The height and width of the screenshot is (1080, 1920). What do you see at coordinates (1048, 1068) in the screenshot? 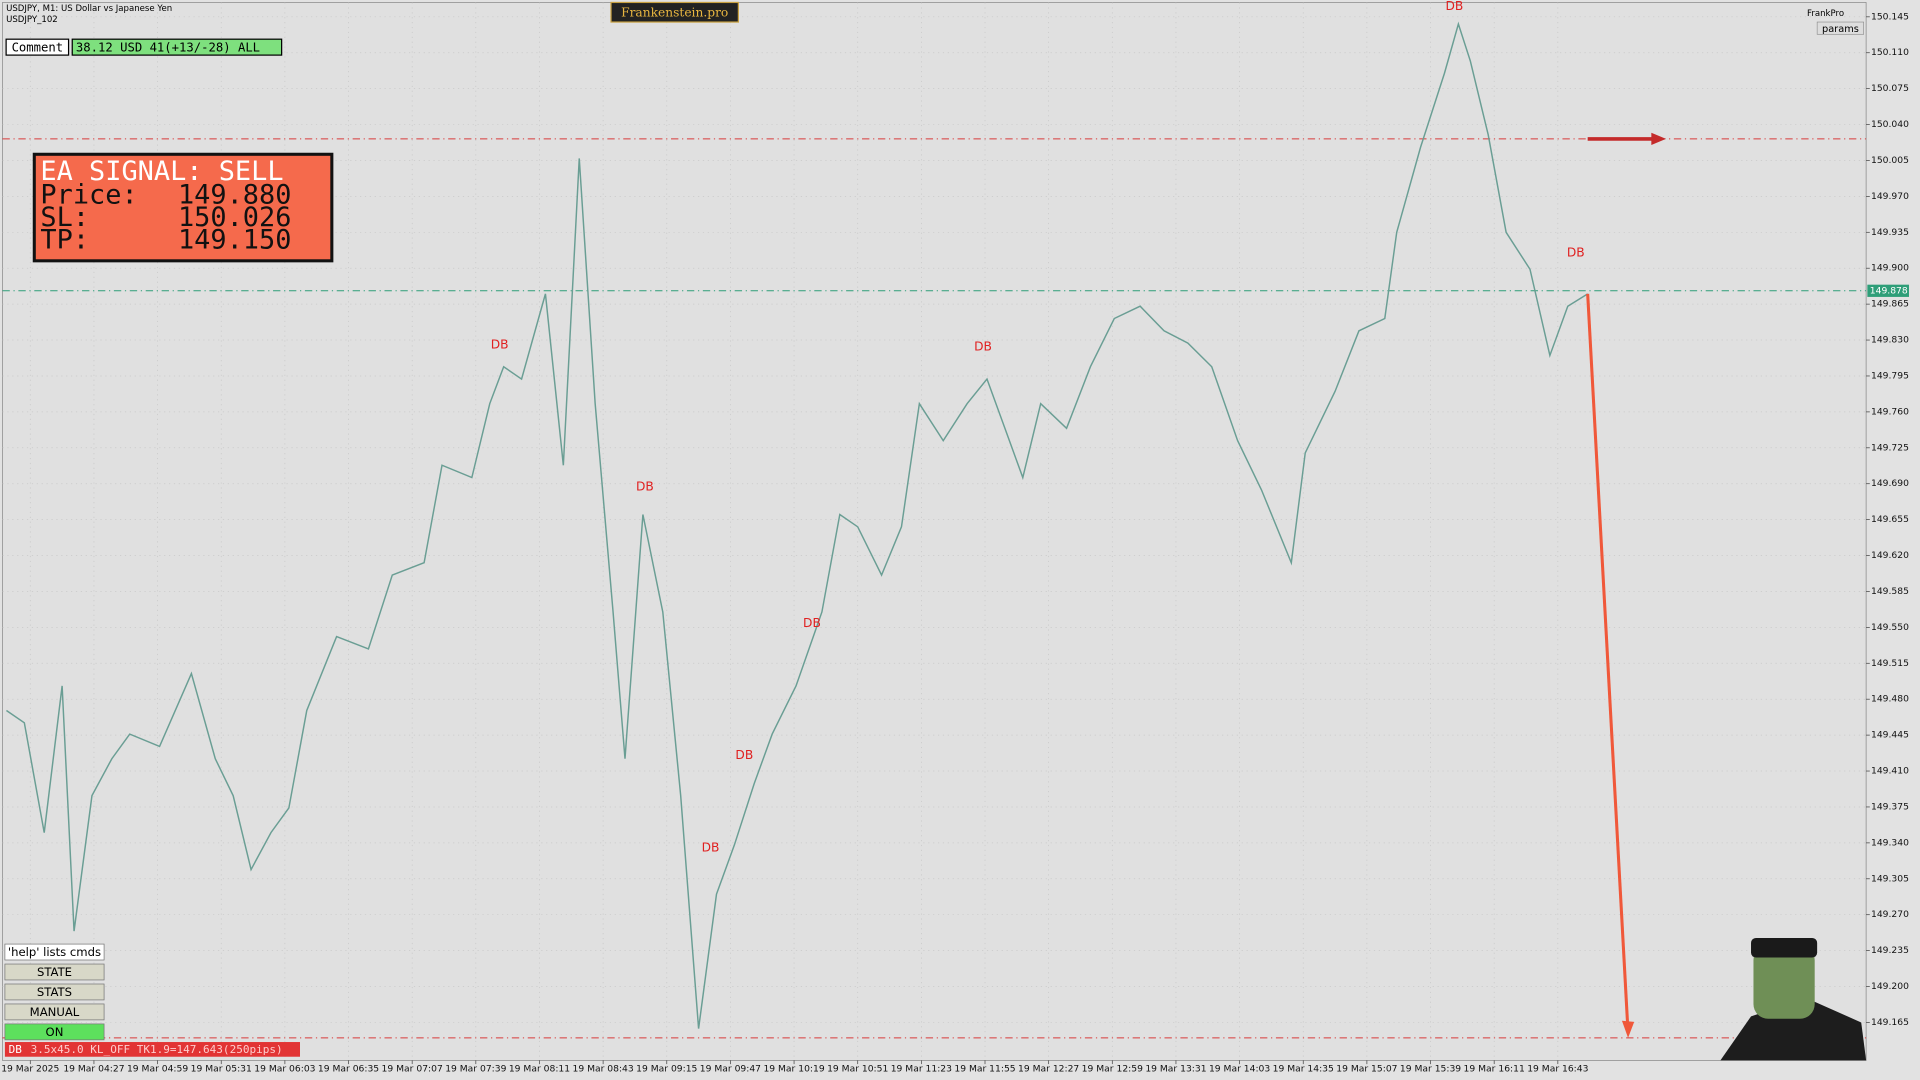
I see `x-tick-label: 19 Mar 12:27` at bounding box center [1048, 1068].